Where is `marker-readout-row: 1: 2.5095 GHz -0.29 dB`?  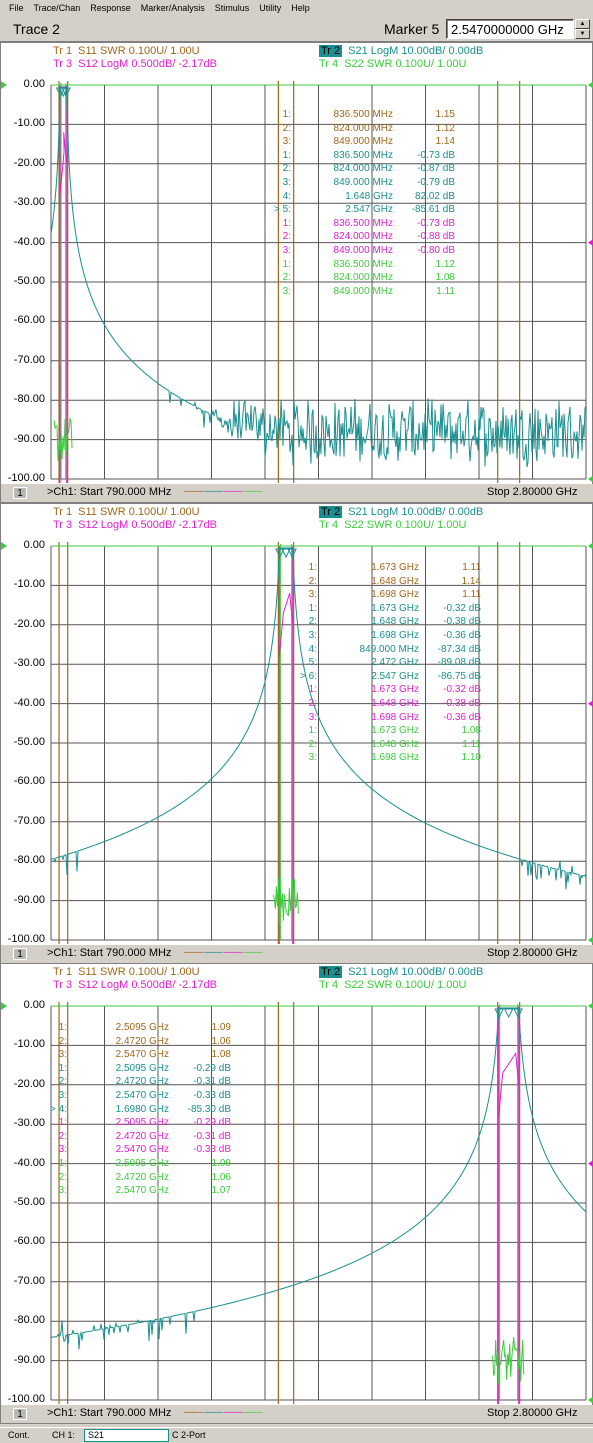
marker-readout-row: 1: 2.5095 GHz -0.29 dB is located at coordinates (135, 1068).